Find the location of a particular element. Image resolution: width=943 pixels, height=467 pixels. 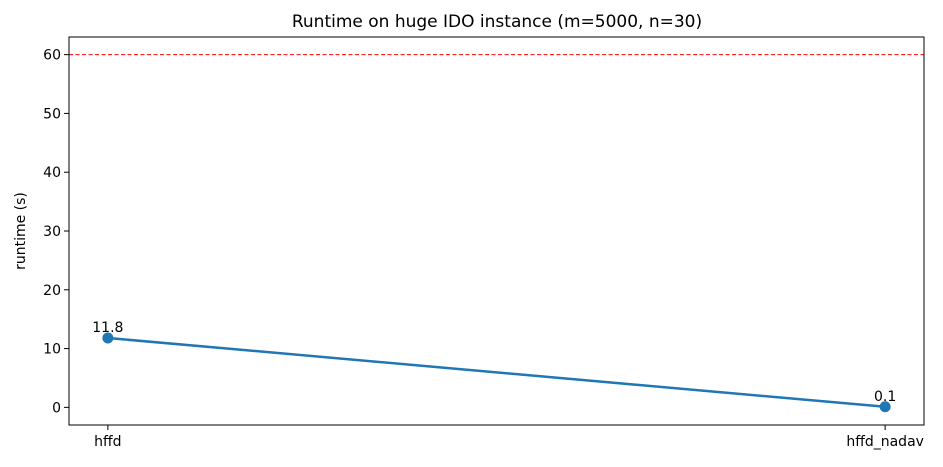

y-axis-label: runtime (s) is located at coordinates (21, 231).